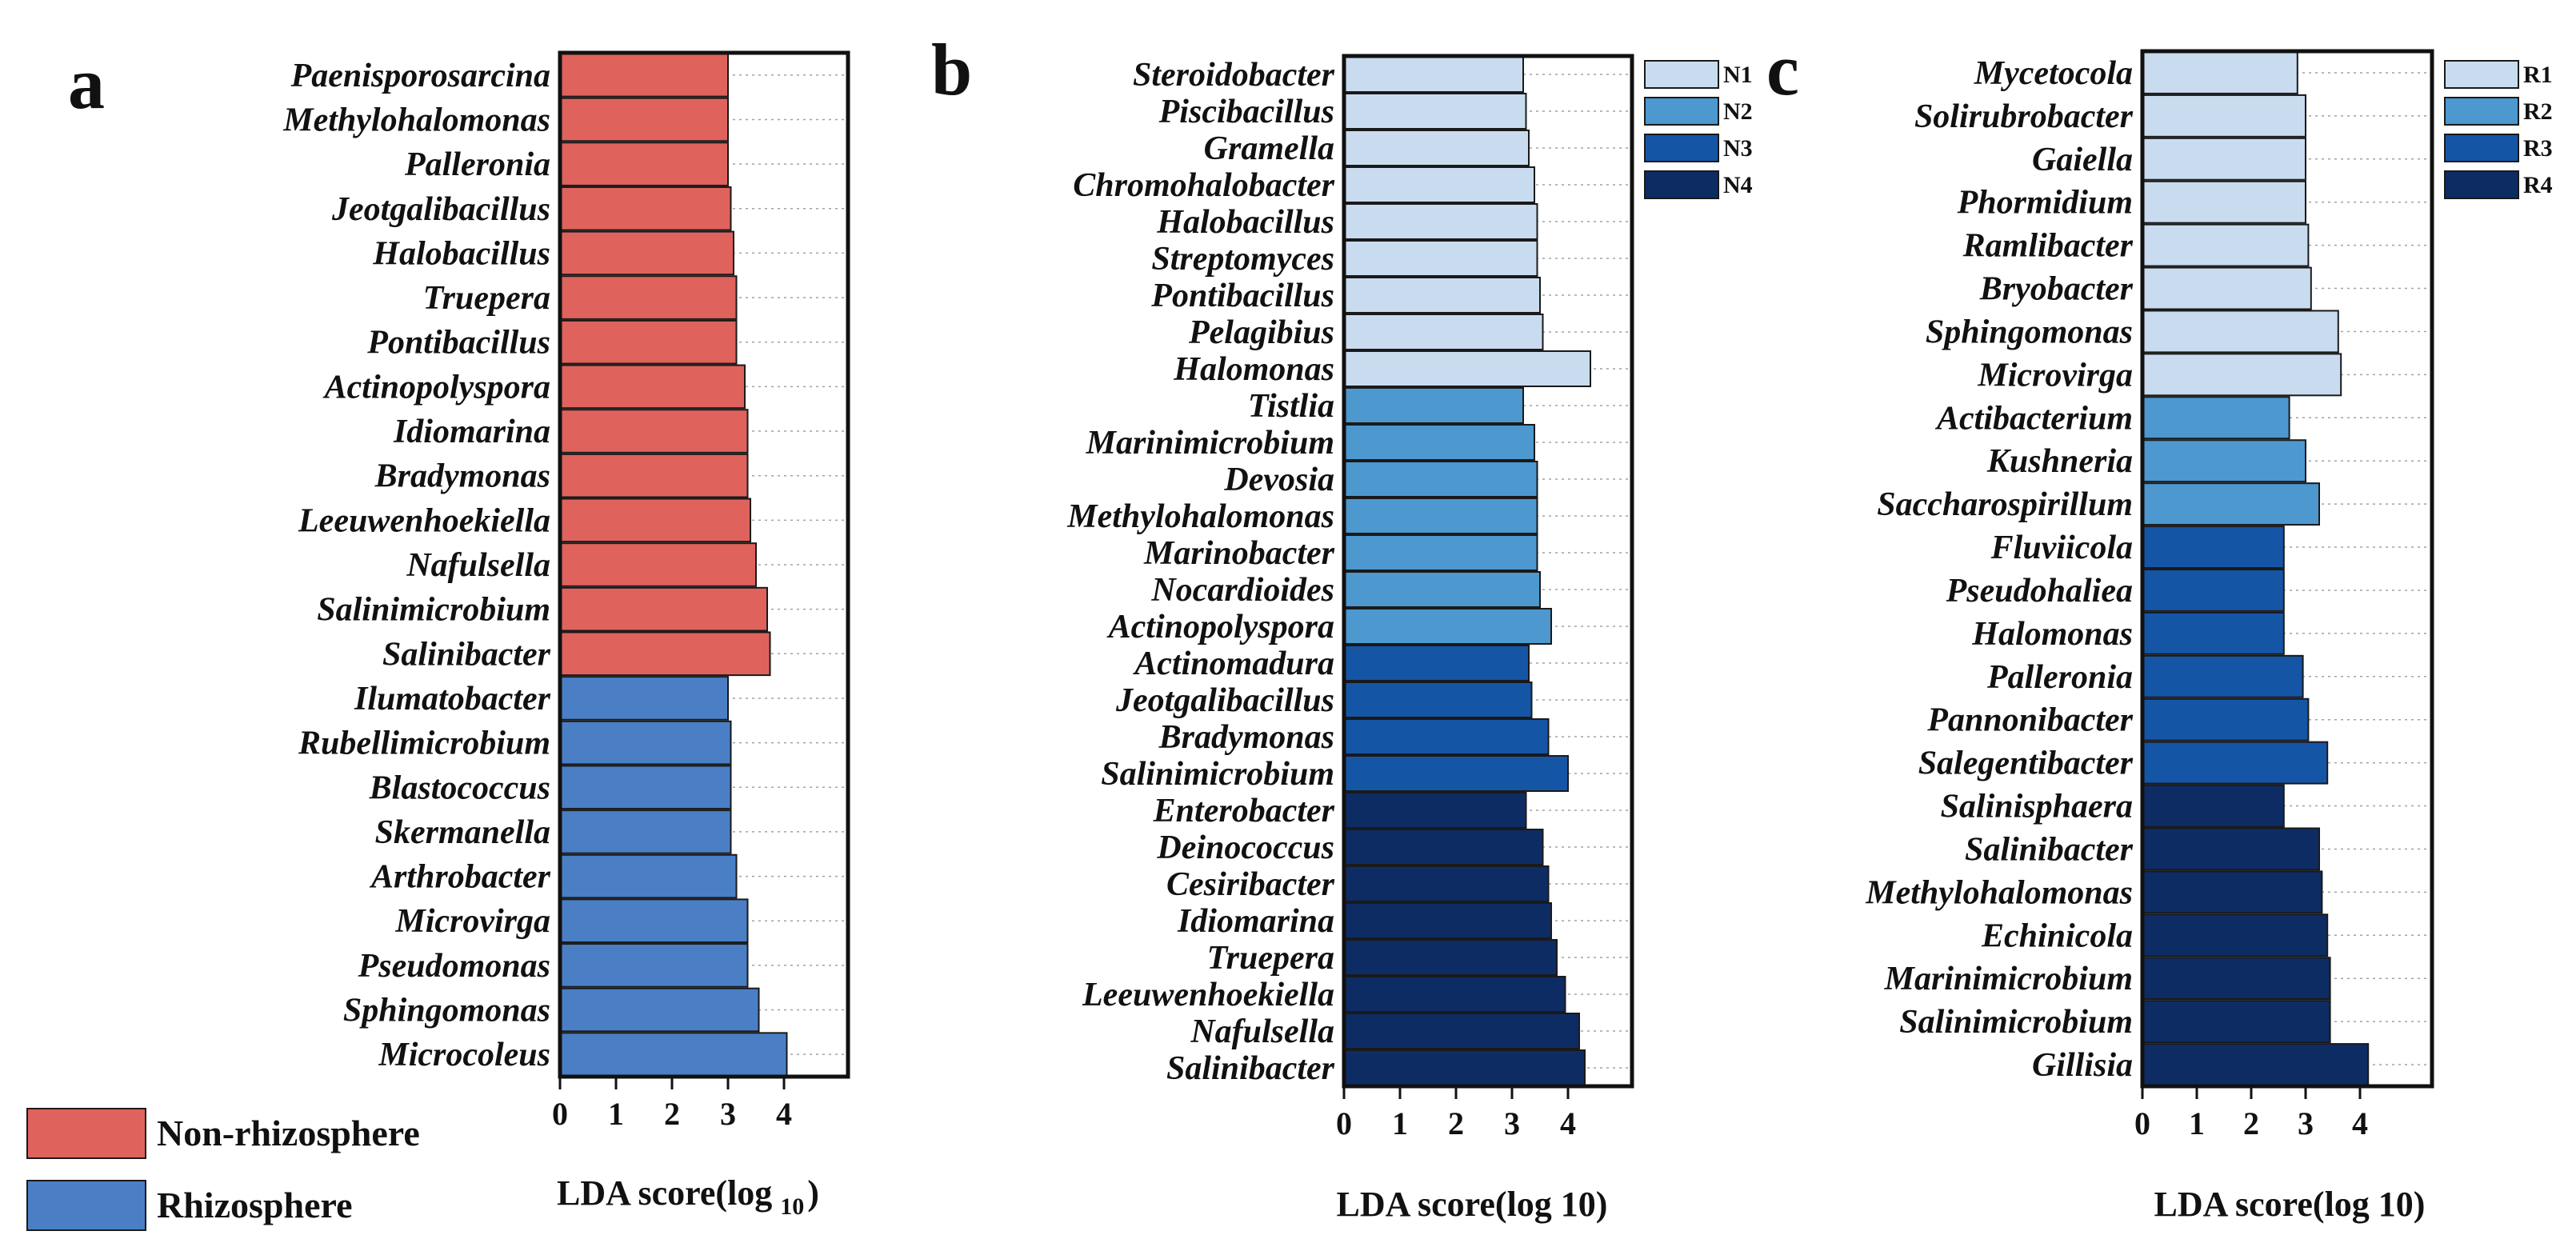 The height and width of the screenshot is (1251, 2576). I want to click on taxon-label: Cesiribacter, so click(1250, 885).